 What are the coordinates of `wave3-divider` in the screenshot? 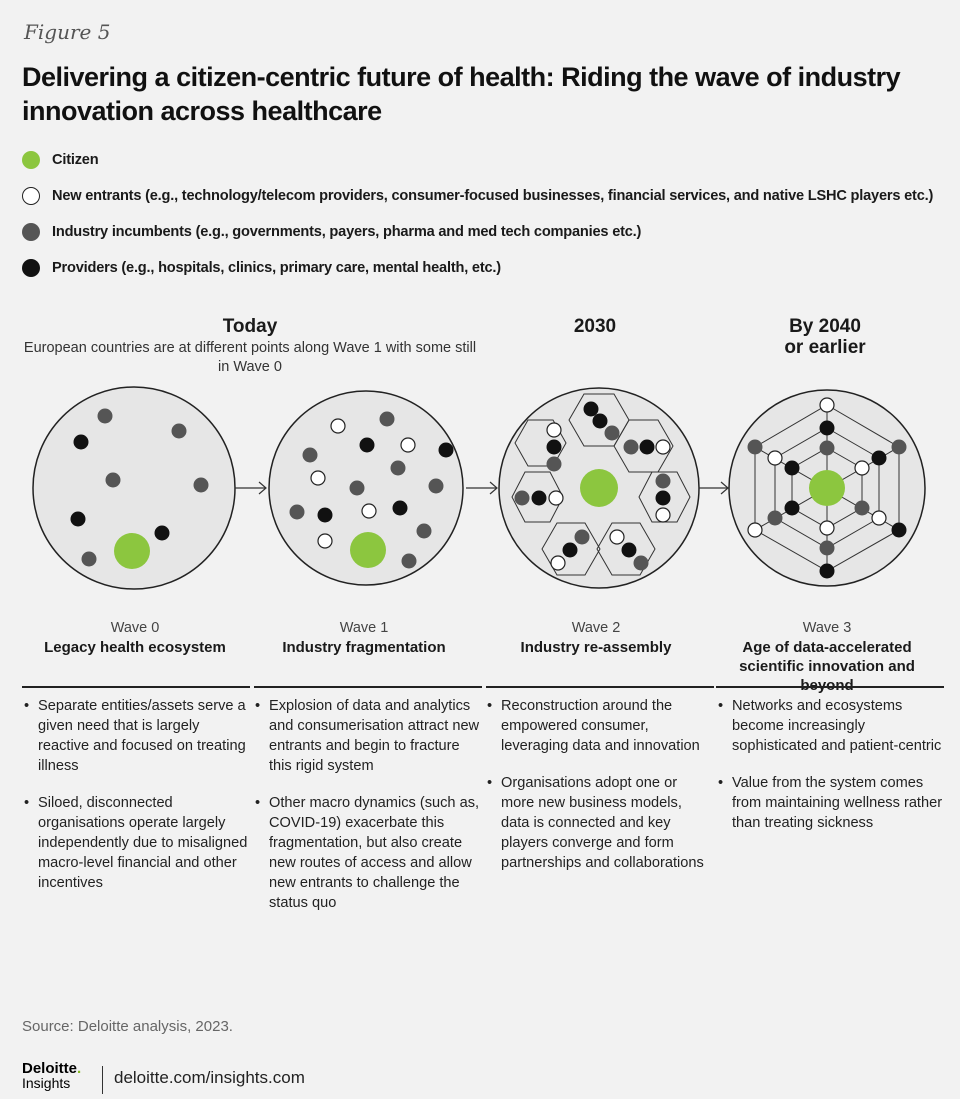 It's located at (830, 687).